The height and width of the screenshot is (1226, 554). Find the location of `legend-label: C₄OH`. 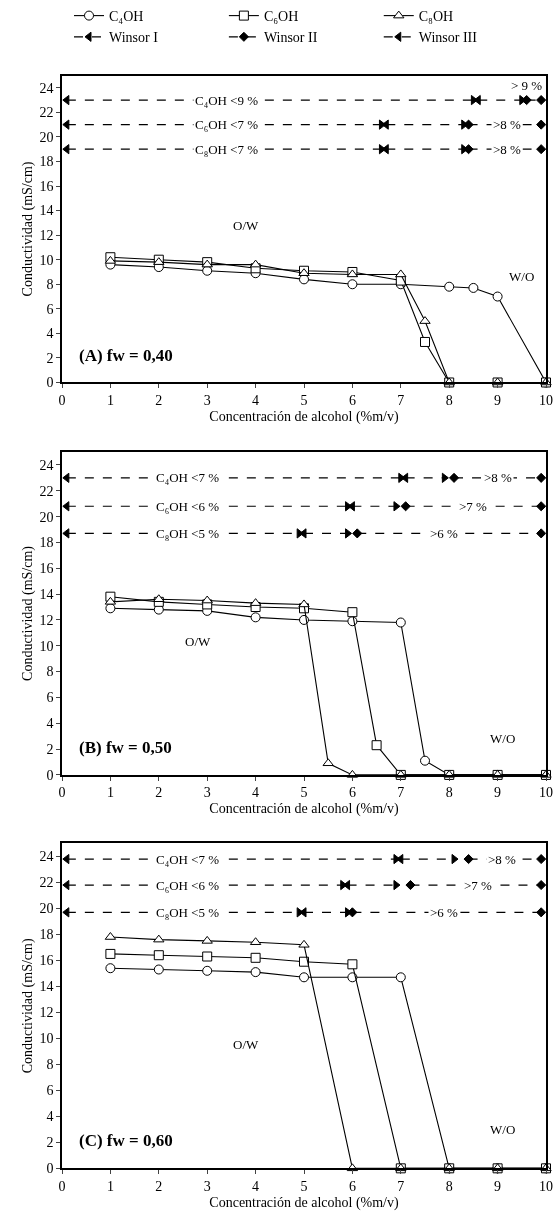

legend-label: C₄OH is located at coordinates (126, 17).